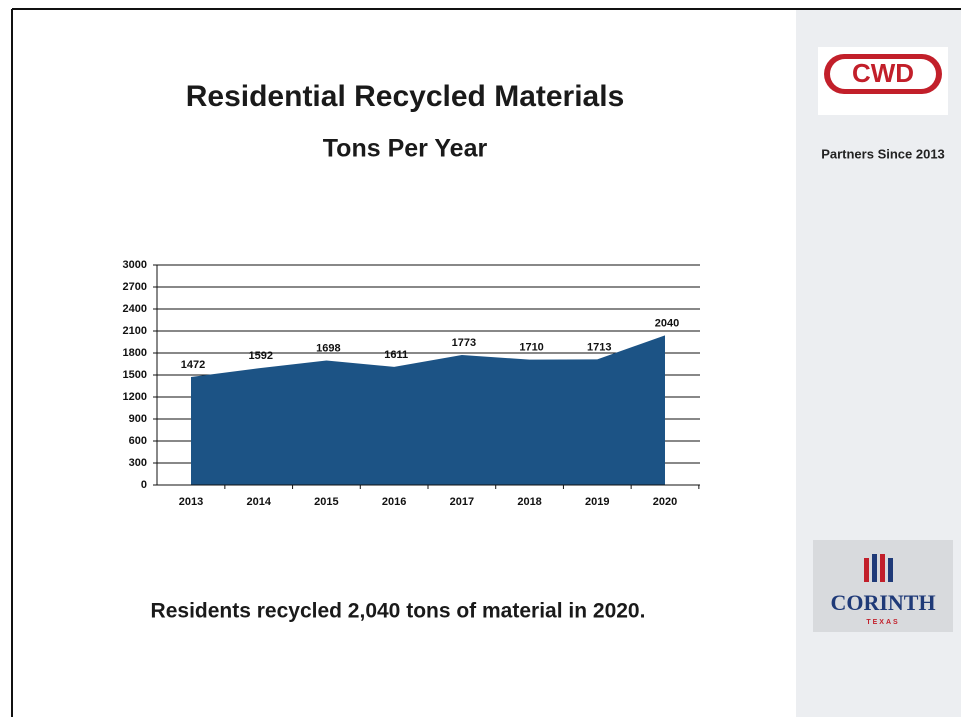 This screenshot has height=717, width=961. What do you see at coordinates (135, 265) in the screenshot?
I see `y-tick-label: 3000` at bounding box center [135, 265].